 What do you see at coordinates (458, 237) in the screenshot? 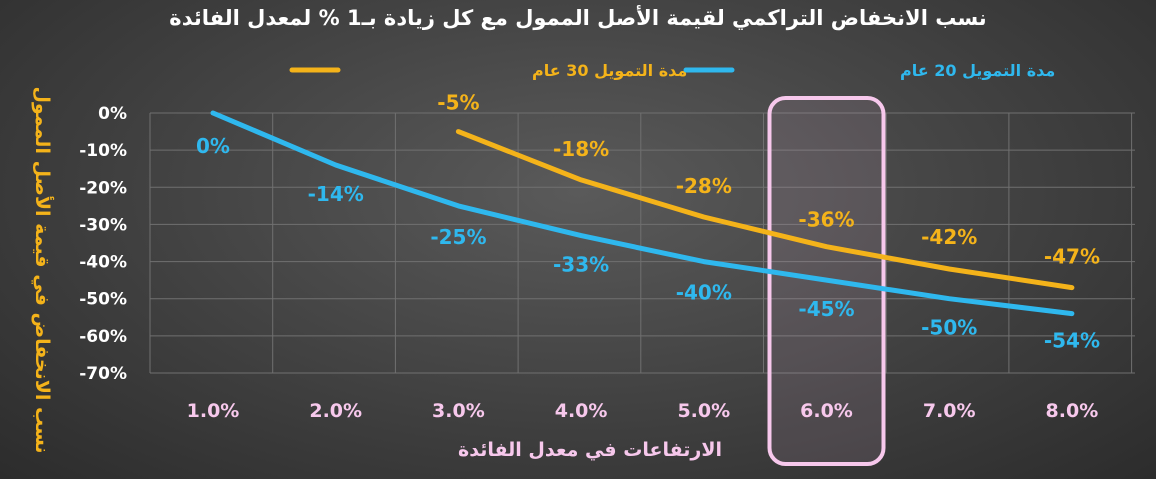
I see `data-label-1: -25%` at bounding box center [458, 237].